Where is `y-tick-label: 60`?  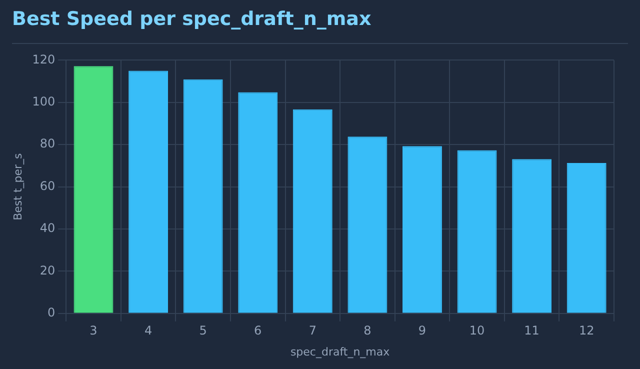 y-tick-label: 60 is located at coordinates (48, 185).